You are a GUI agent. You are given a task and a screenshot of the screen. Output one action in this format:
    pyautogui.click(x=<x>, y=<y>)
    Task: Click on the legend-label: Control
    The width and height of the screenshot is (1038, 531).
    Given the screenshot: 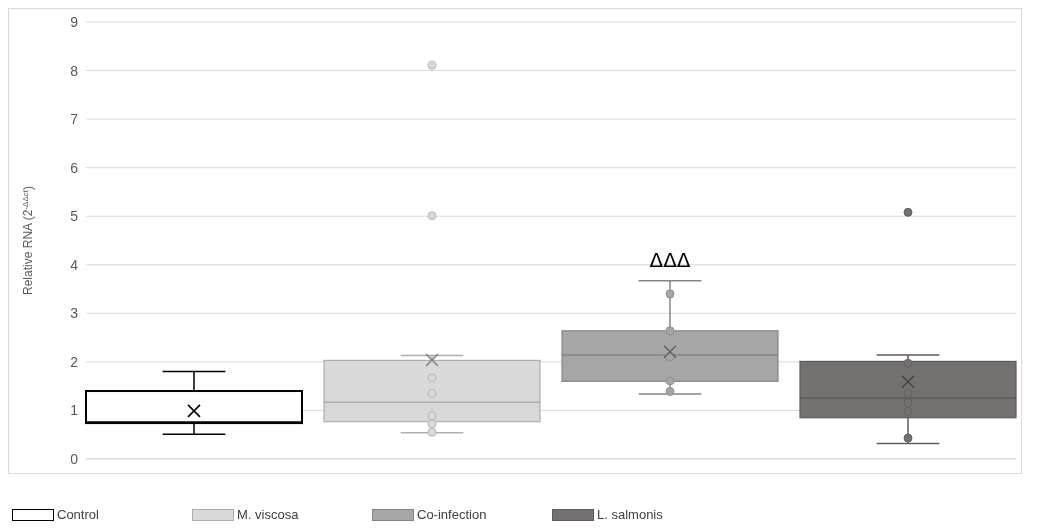 What is the action you would take?
    pyautogui.click(x=78, y=514)
    